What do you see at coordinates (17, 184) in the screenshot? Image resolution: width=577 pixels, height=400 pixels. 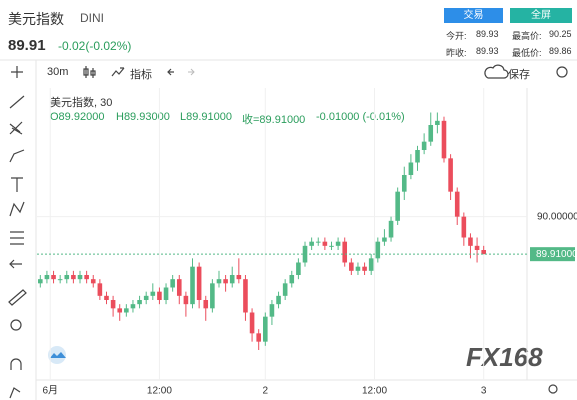 I see `text-icon` at bounding box center [17, 184].